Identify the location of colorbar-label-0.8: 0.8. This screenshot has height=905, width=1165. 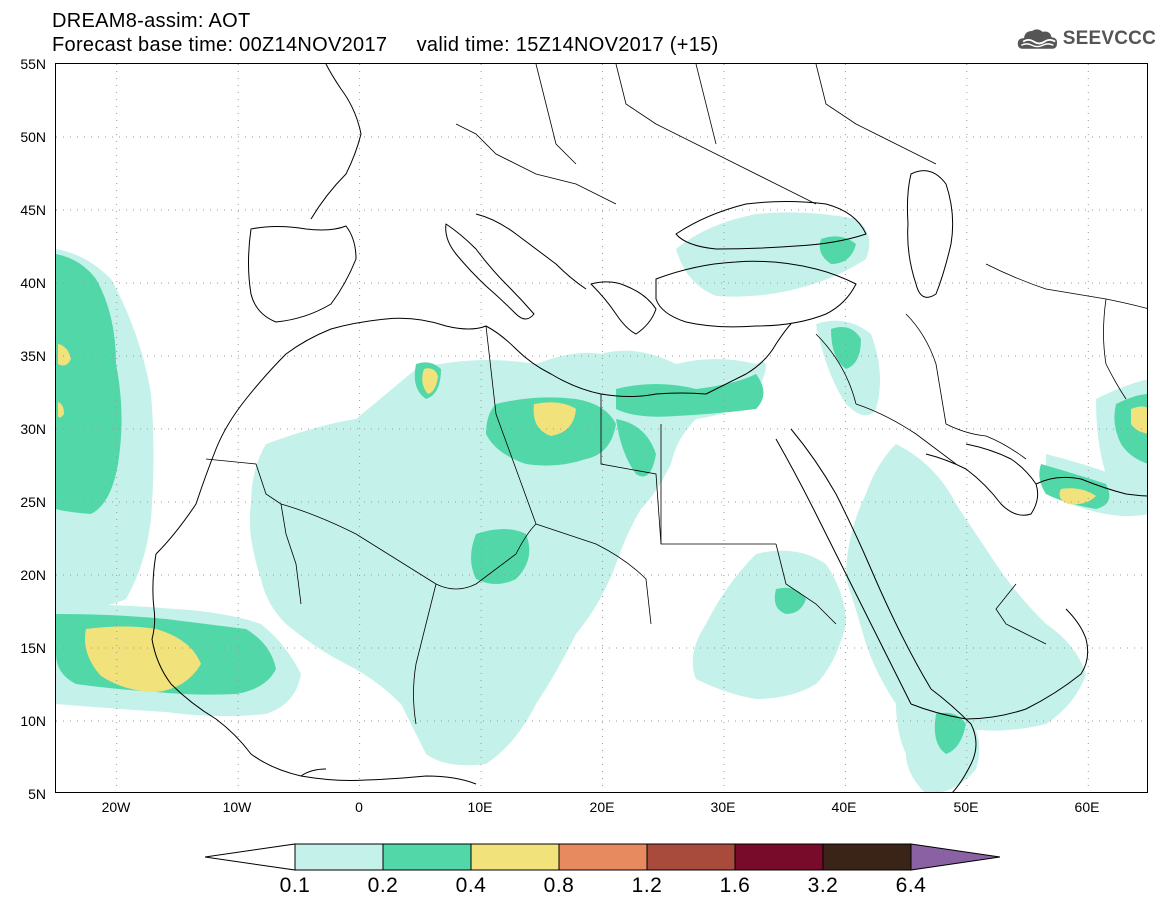
(559, 885).